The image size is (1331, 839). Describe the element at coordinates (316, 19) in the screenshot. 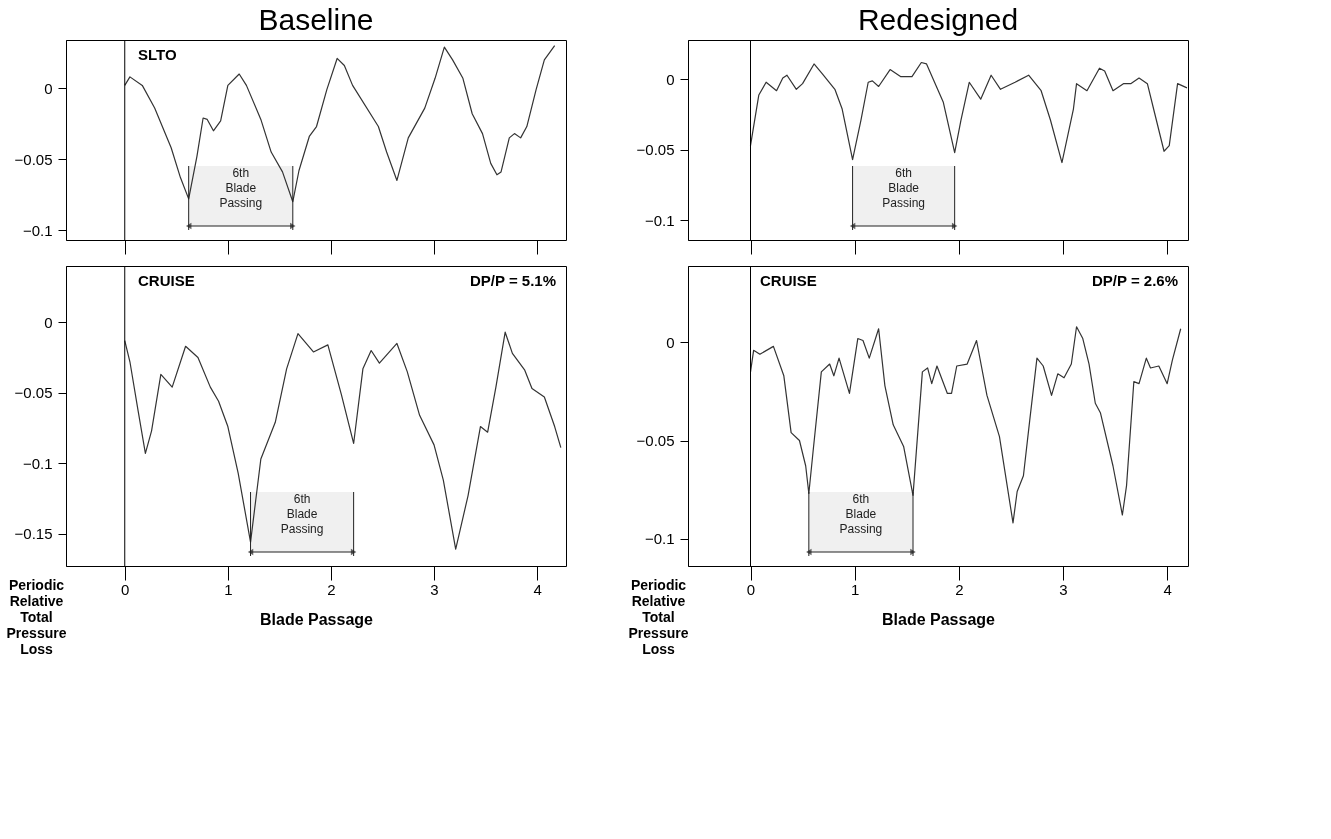

I see `chart-title: Baseline` at that location.